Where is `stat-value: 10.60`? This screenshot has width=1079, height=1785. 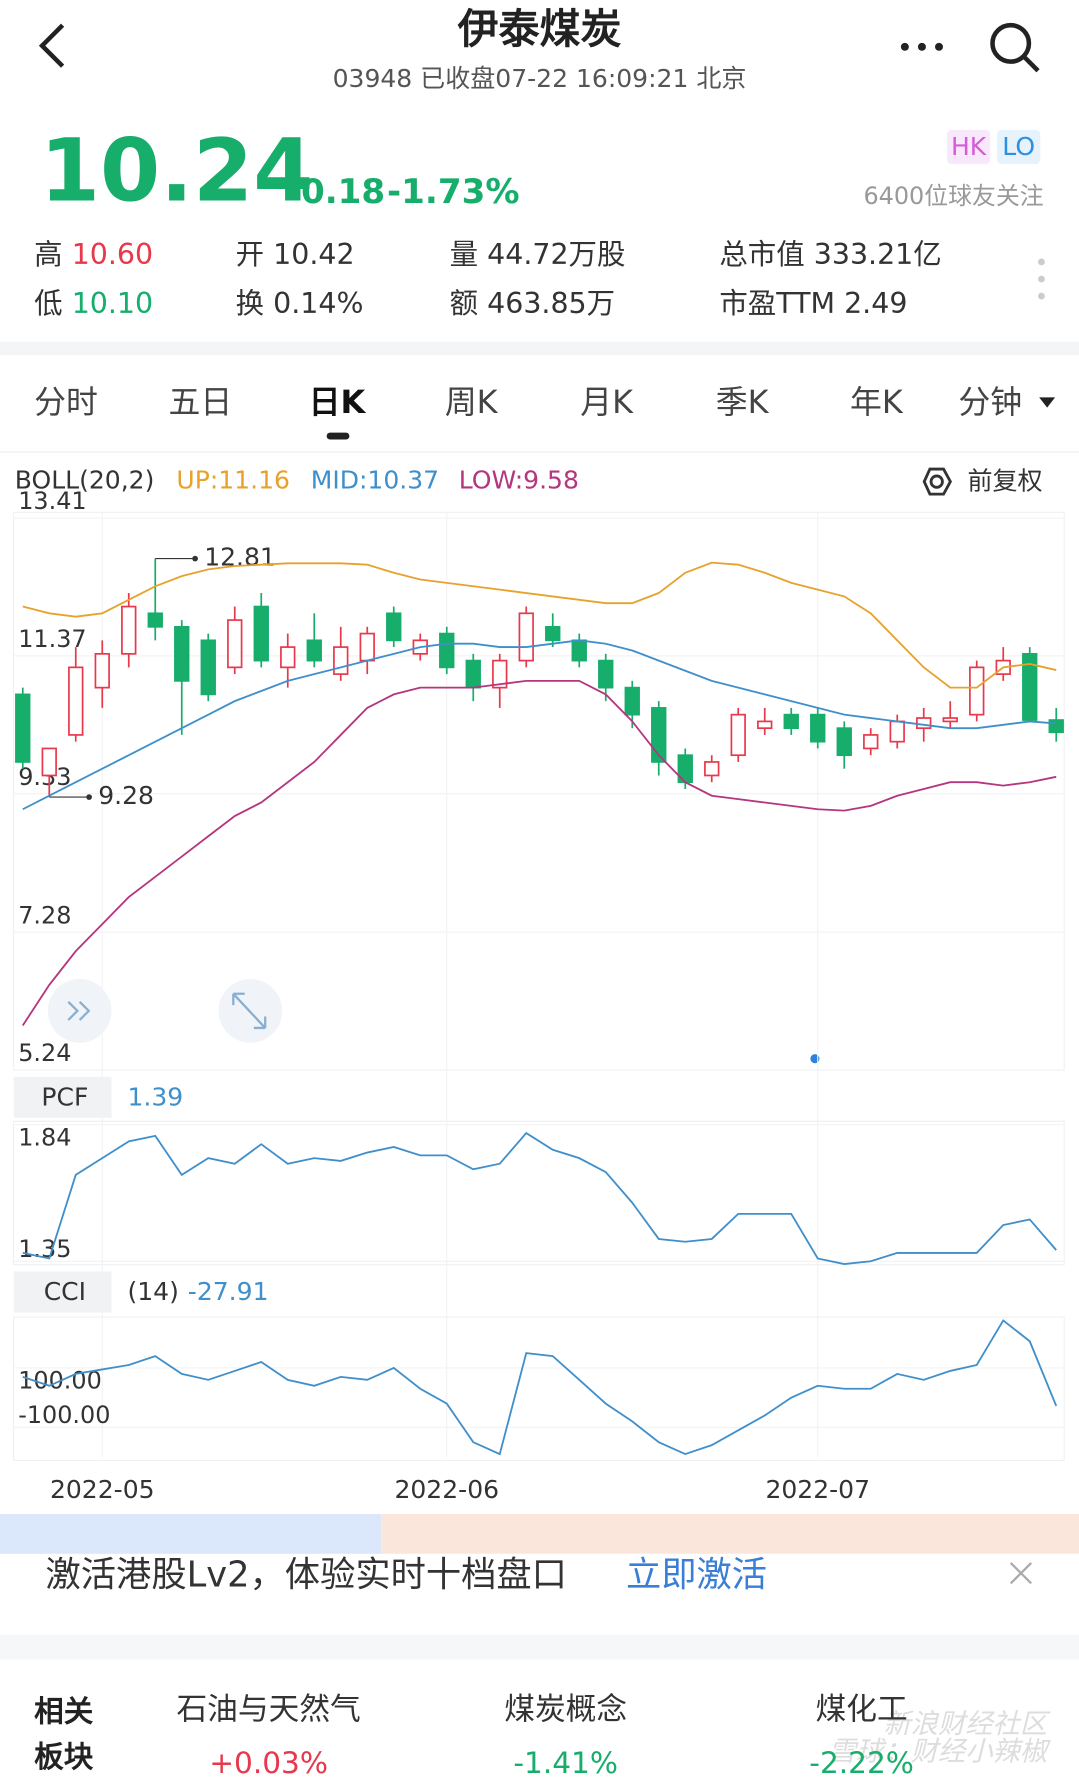 stat-value: 10.60 is located at coordinates (112, 254).